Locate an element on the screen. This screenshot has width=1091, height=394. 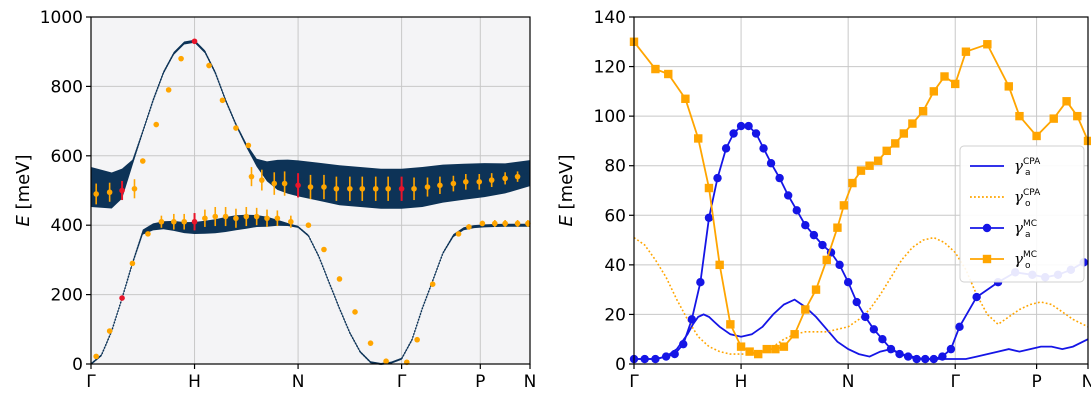
left-ytick-label-3: 600 is located at coordinates (67, 157).